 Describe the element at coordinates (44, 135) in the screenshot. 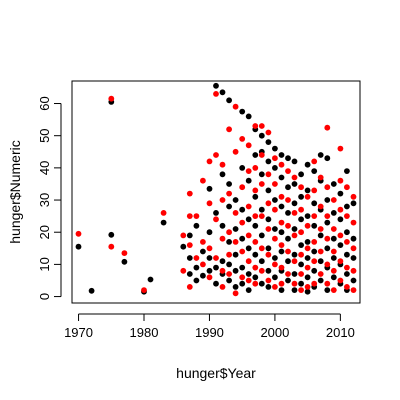

I see `y-tick-label: 50` at that location.